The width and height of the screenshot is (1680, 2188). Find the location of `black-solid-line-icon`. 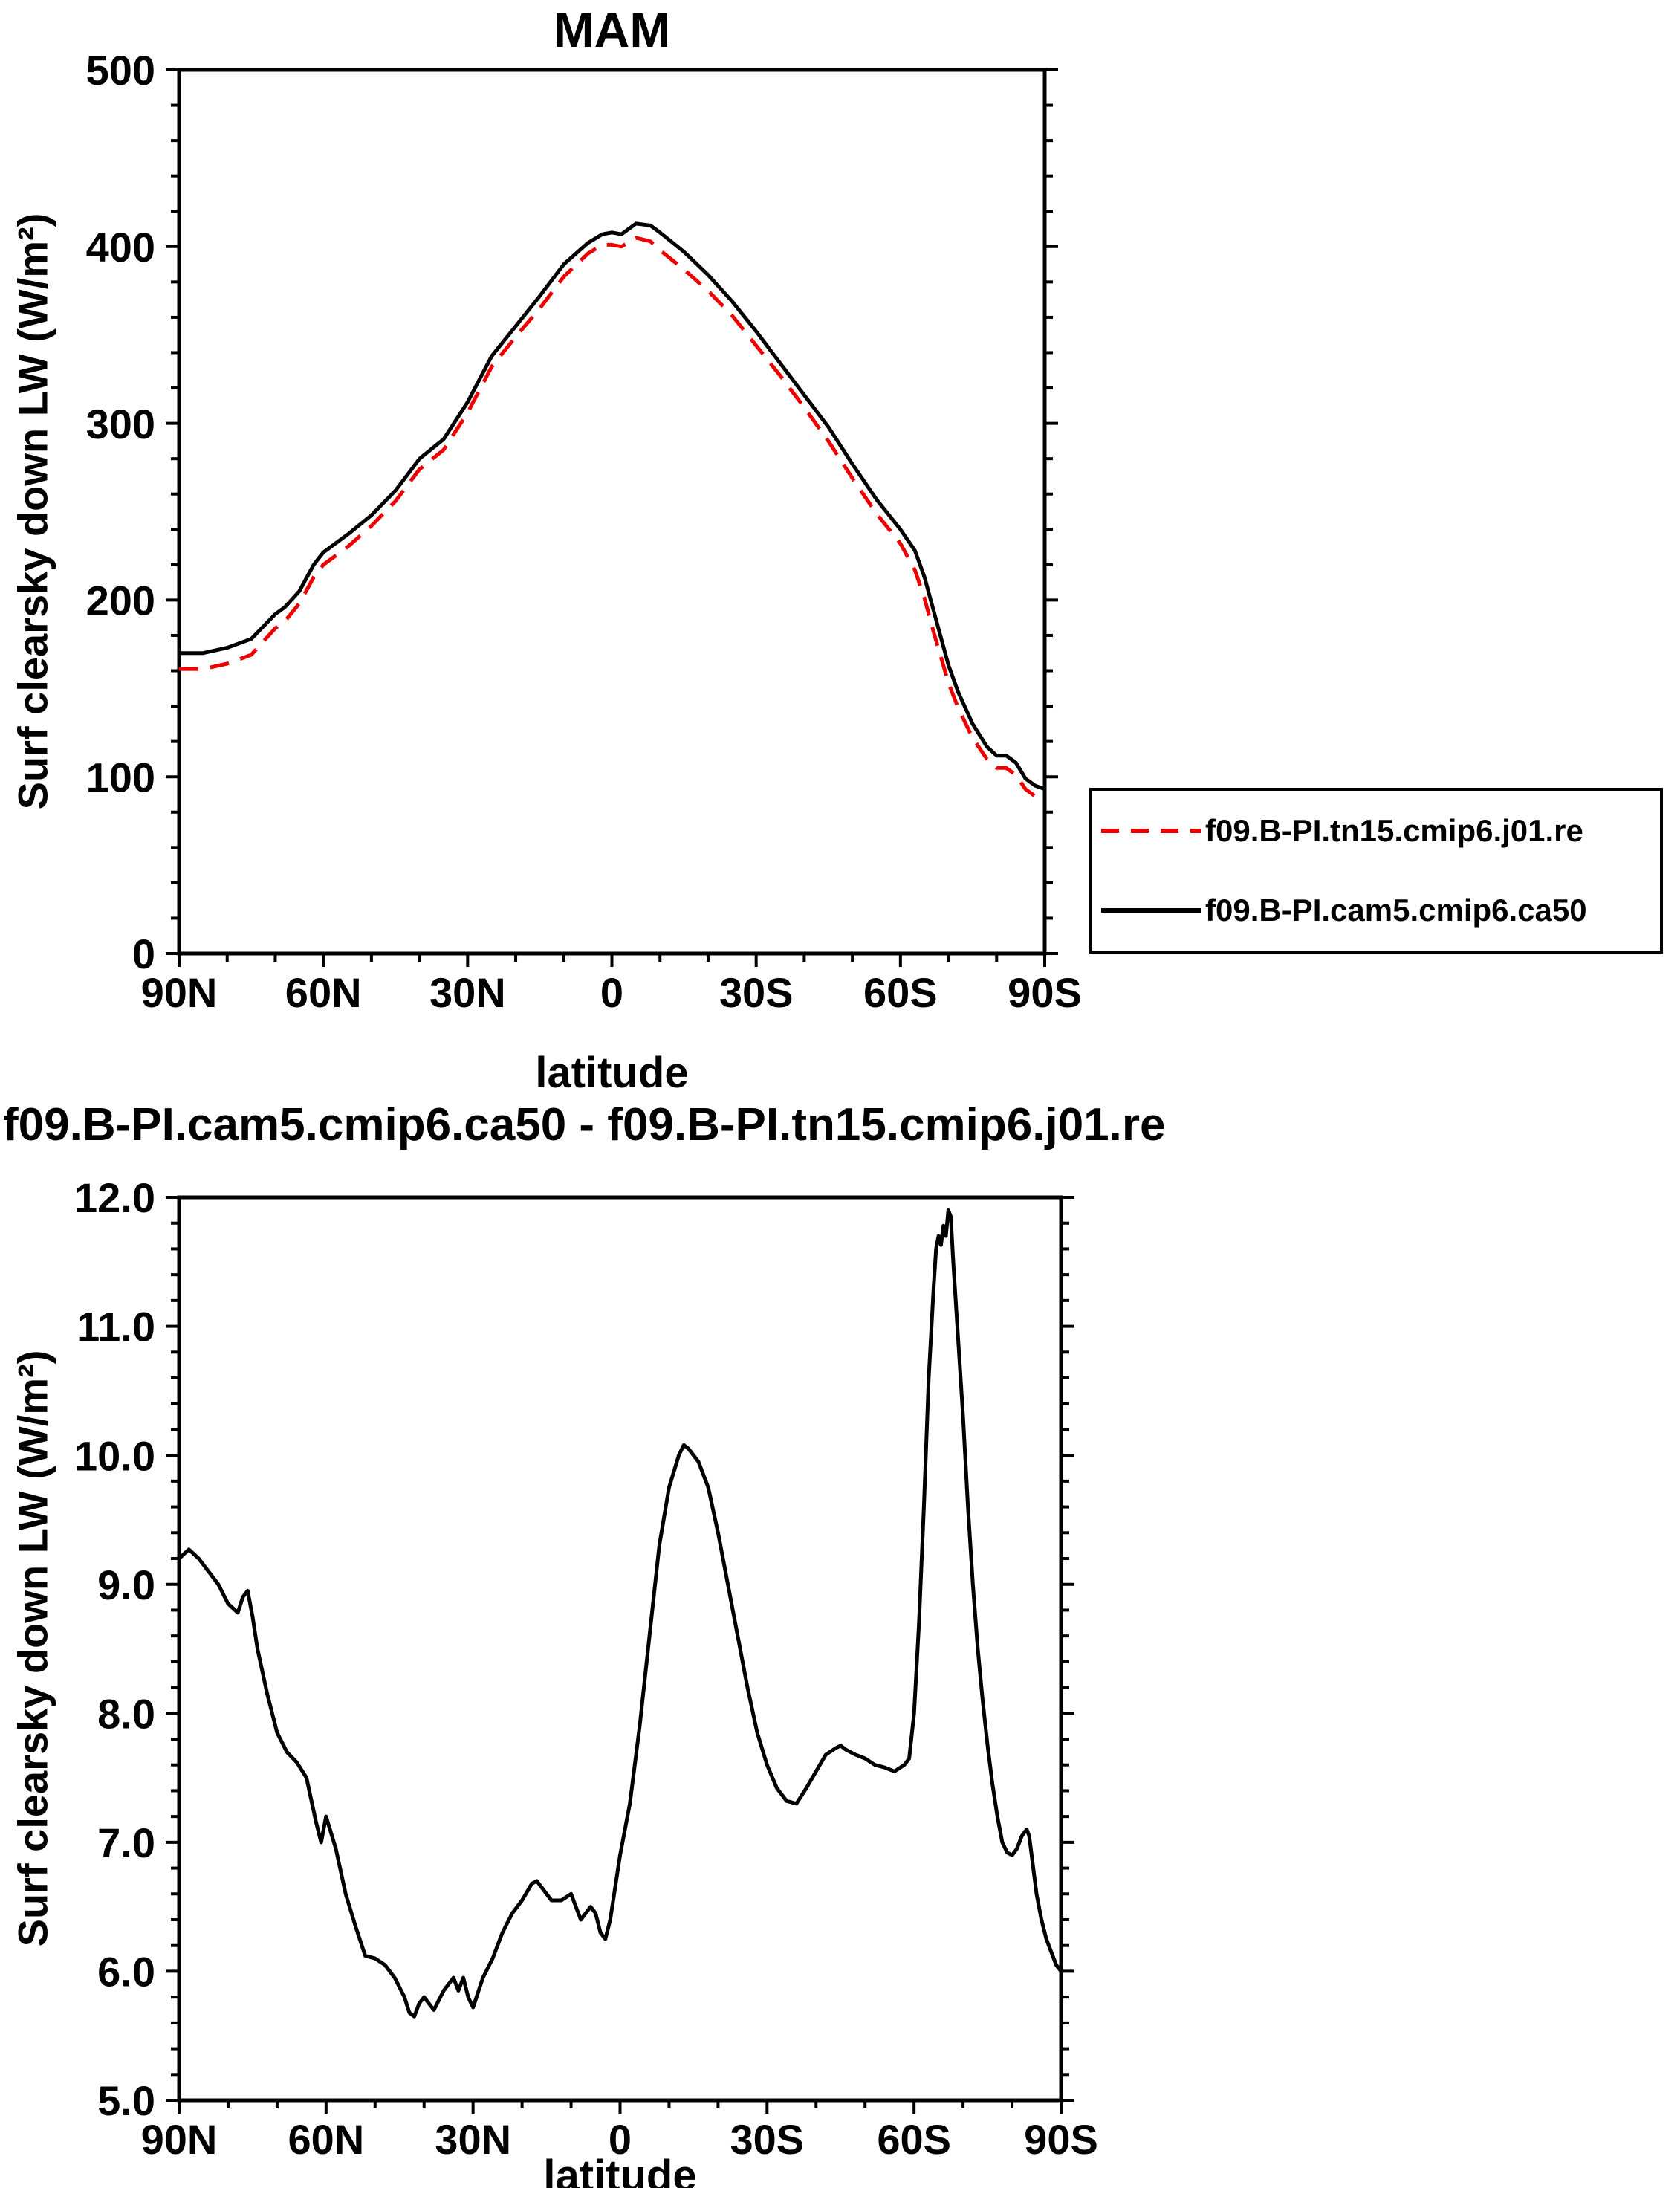

black-solid-line-icon is located at coordinates (1151, 911).